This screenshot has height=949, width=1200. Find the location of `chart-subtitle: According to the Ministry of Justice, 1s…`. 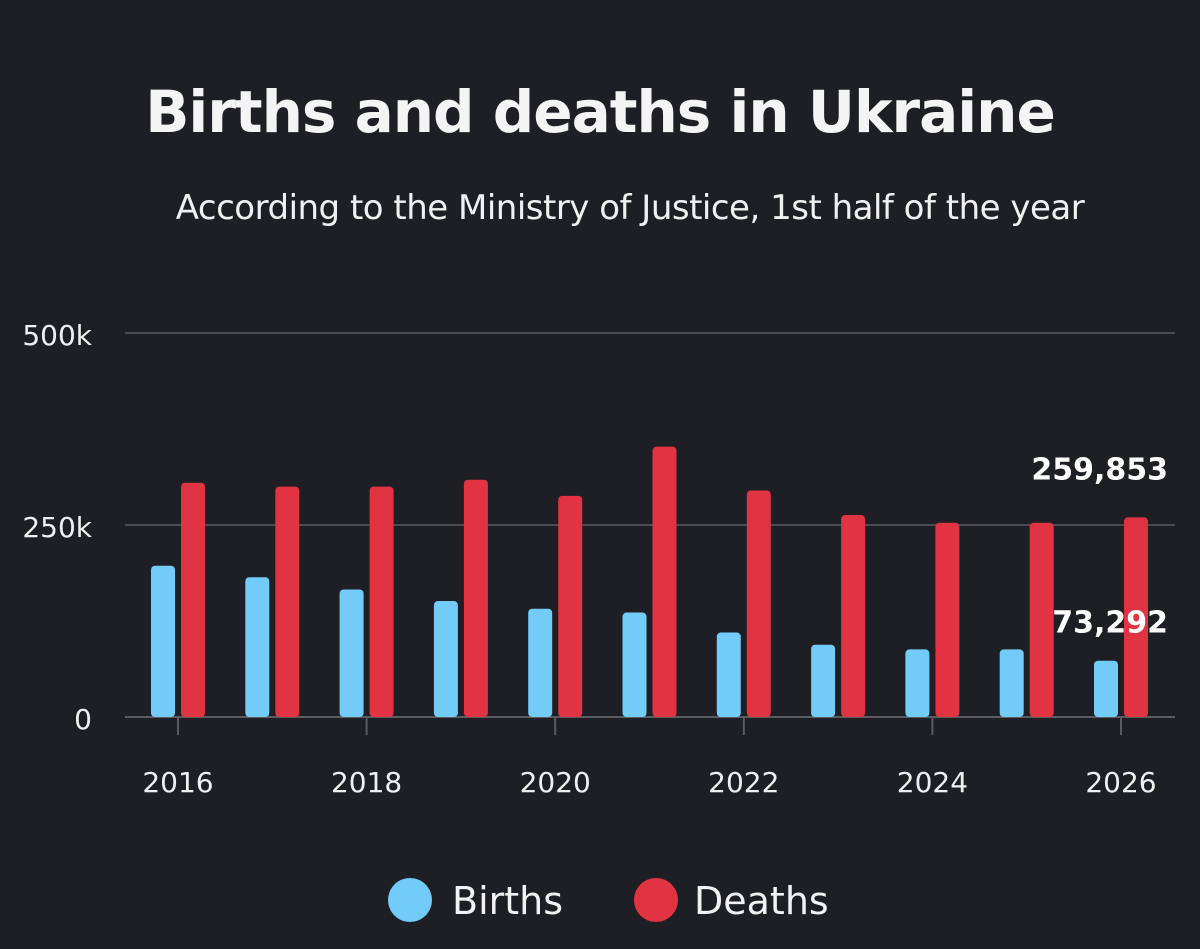

chart-subtitle: According to the Ministry of Justice, 1s… is located at coordinates (630, 208).